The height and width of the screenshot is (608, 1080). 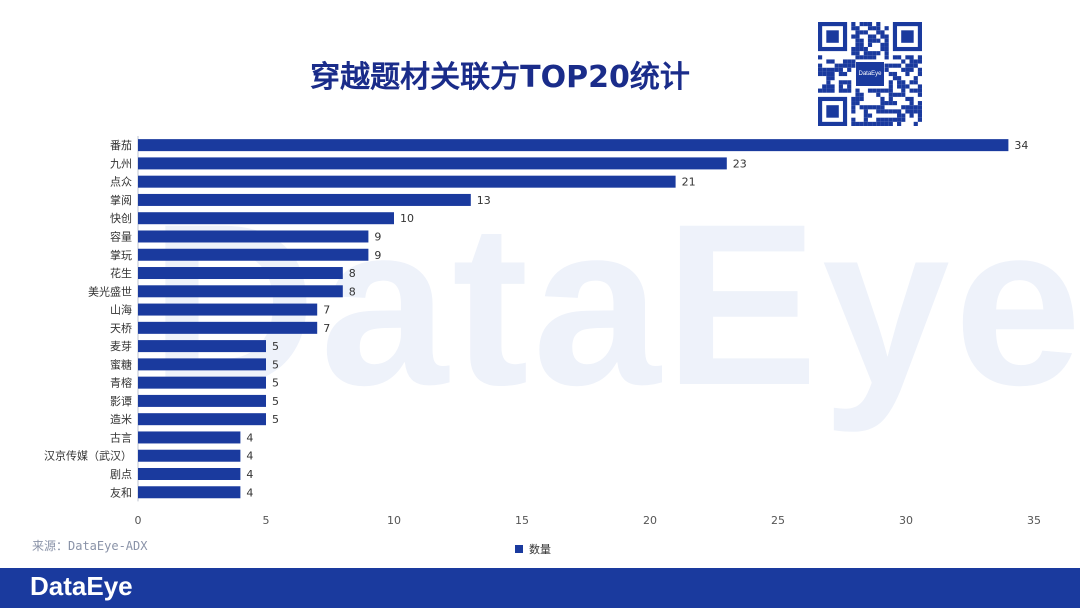 What do you see at coordinates (138, 520) in the screenshot?
I see `x-tick-label: 0` at bounding box center [138, 520].